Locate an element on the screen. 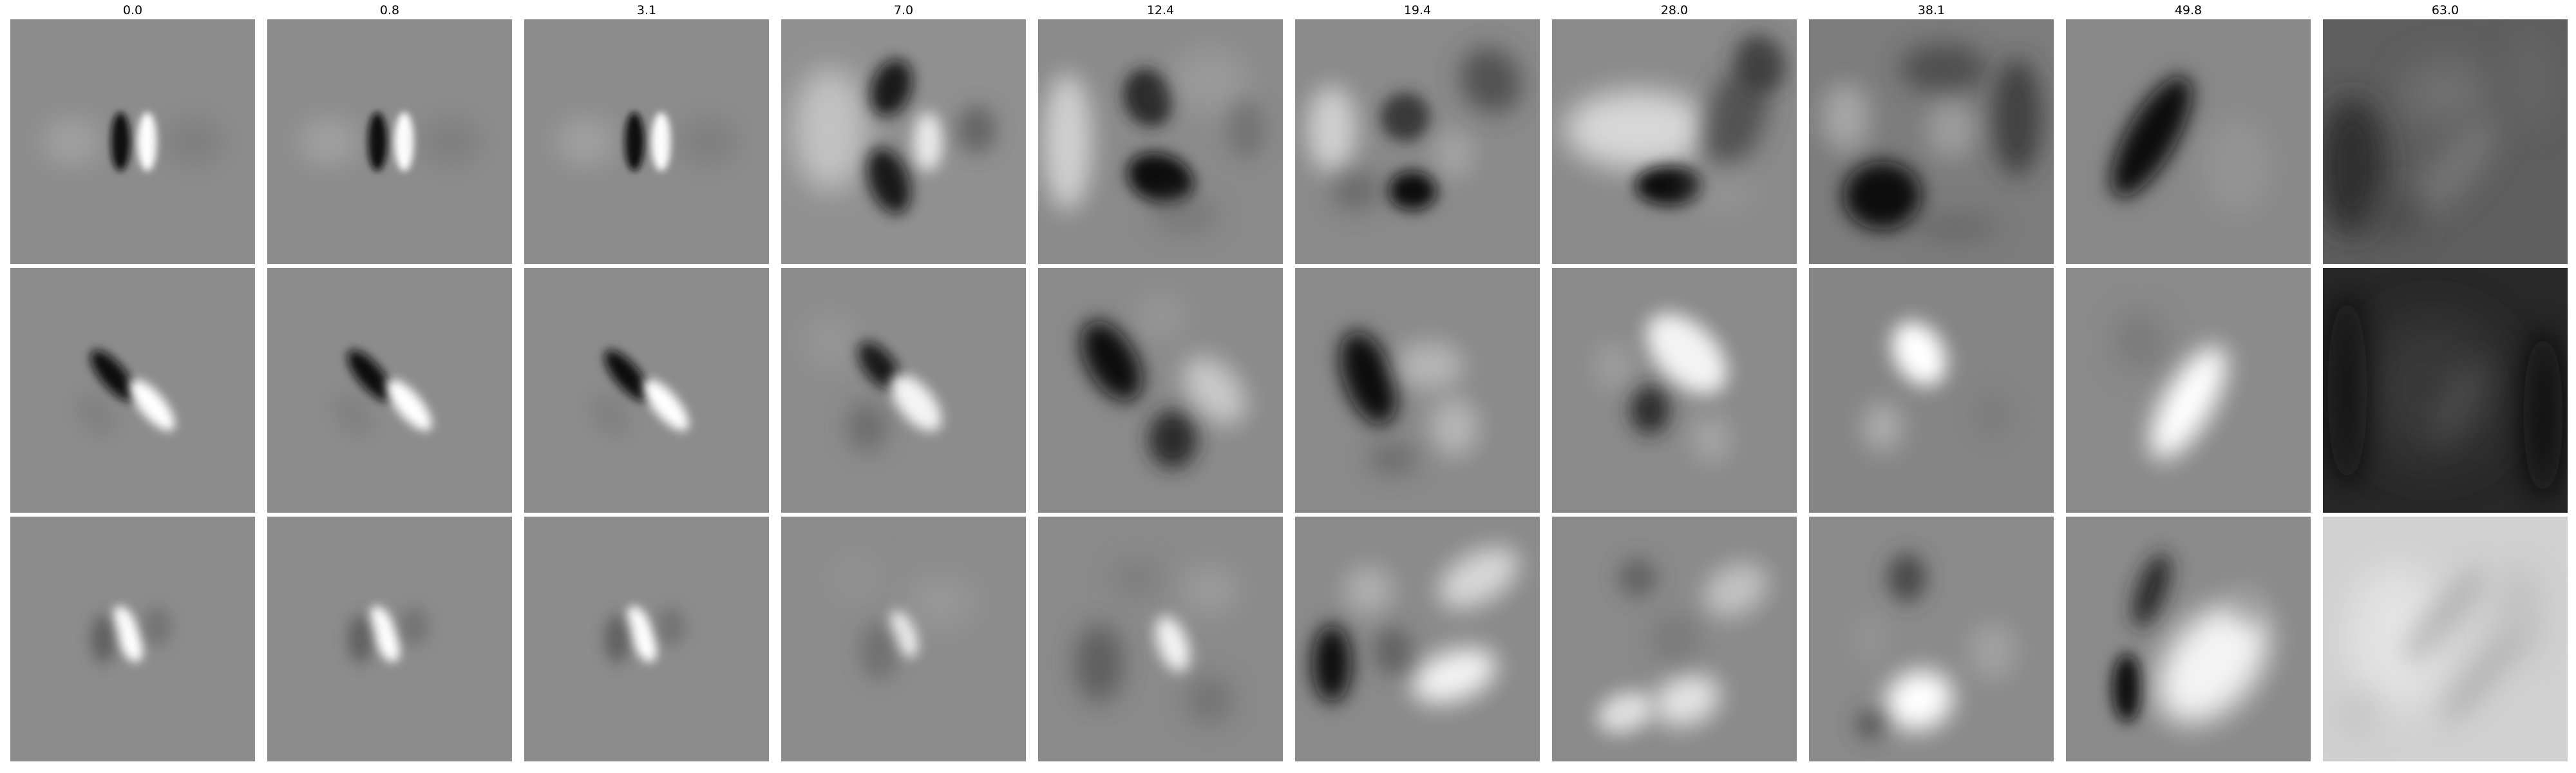 The width and height of the screenshot is (2576, 773). column-title: 3.1 is located at coordinates (646, 10).